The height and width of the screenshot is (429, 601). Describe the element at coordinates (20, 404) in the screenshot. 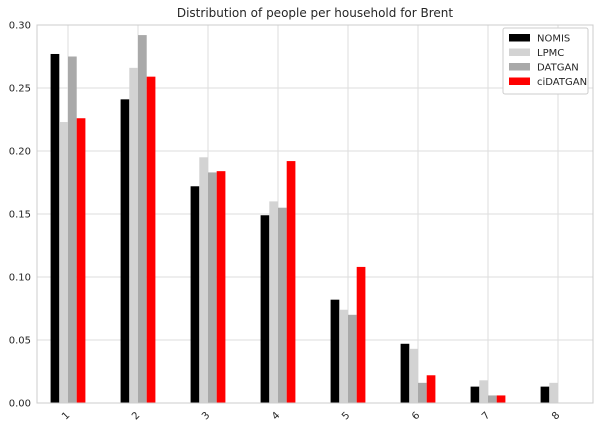

I see `y-tick-label: 0.00` at that location.